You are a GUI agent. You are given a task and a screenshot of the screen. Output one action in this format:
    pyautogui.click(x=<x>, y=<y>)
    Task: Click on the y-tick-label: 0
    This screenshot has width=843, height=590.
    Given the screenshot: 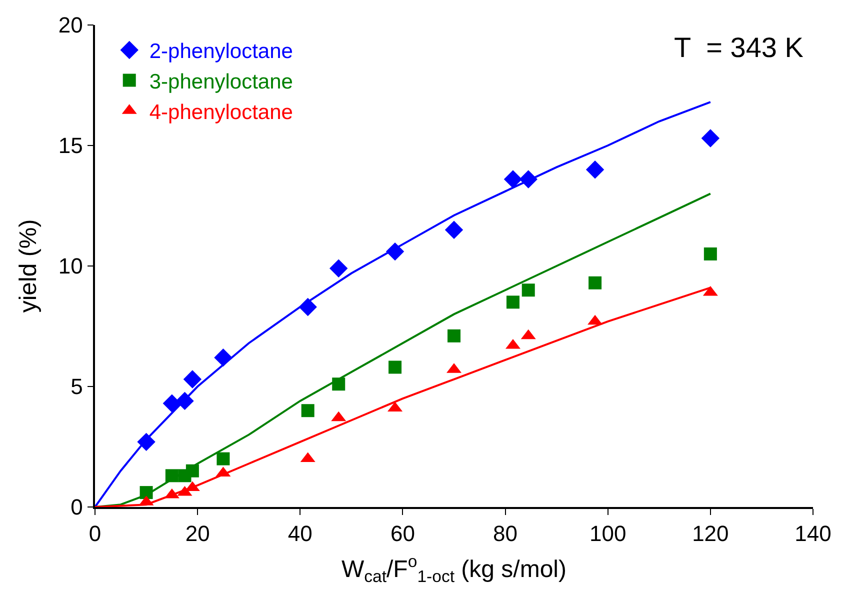 What is the action you would take?
    pyautogui.click(x=76, y=507)
    